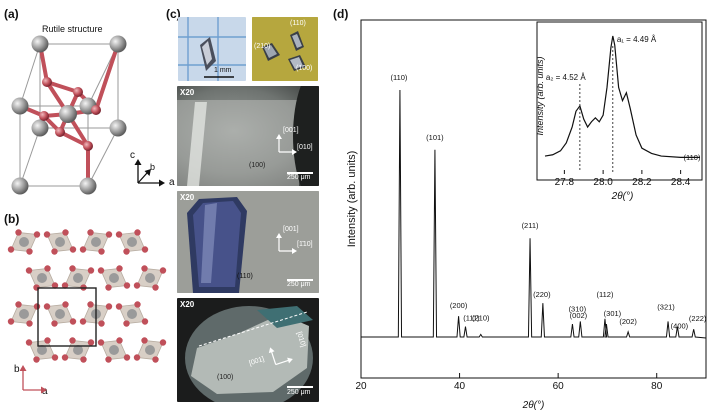 This screenshot has width=711, height=415. What do you see at coordinates (285, 49) in the screenshot?
I see `crystal-photo-facets: (110) (210) (100)` at bounding box center [285, 49].